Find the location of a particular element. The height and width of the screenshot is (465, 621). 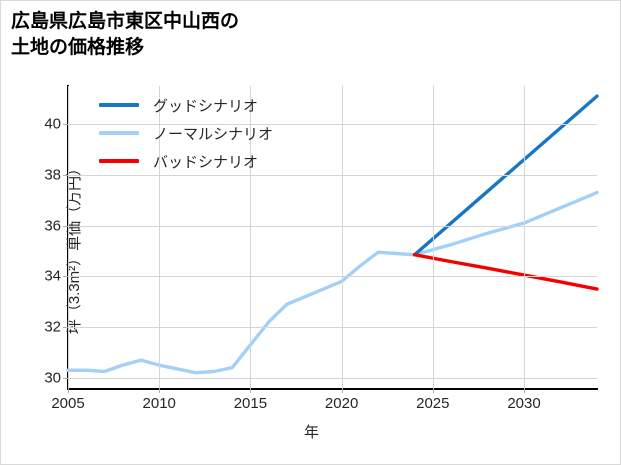

x-tick-label: 2030 is located at coordinates (524, 403).